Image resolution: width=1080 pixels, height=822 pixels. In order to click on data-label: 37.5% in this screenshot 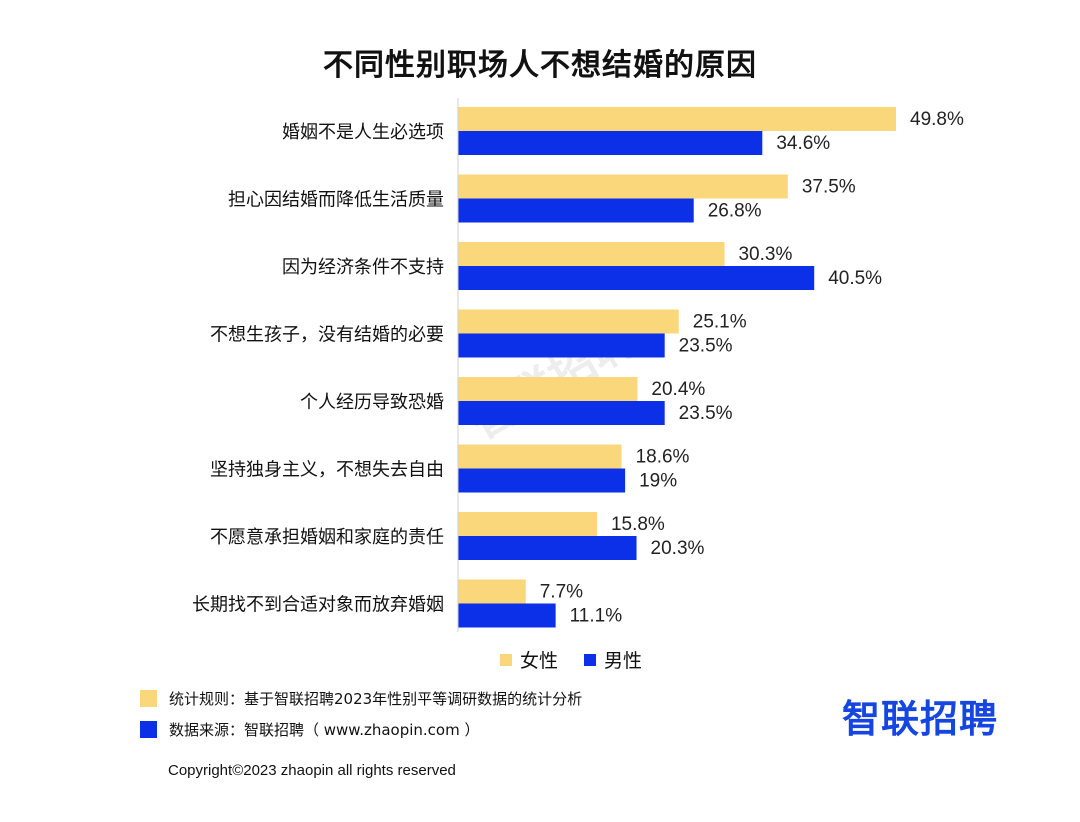, I will do `click(829, 187)`.